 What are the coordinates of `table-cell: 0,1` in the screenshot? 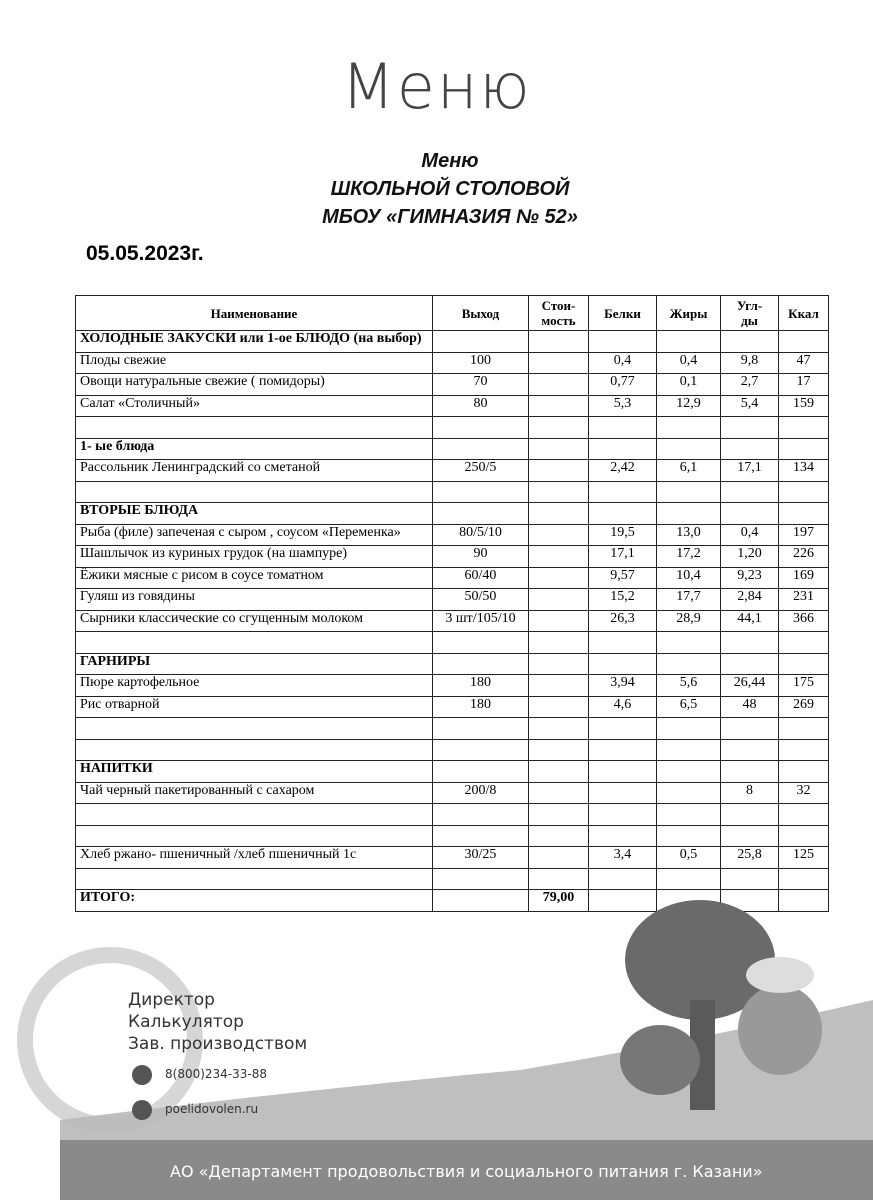 It's located at (688, 384).